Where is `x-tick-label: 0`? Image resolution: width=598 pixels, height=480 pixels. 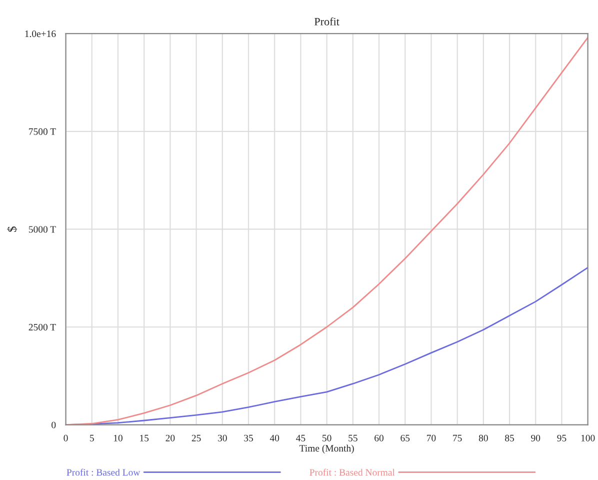
x-tick-label: 0 is located at coordinates (66, 438).